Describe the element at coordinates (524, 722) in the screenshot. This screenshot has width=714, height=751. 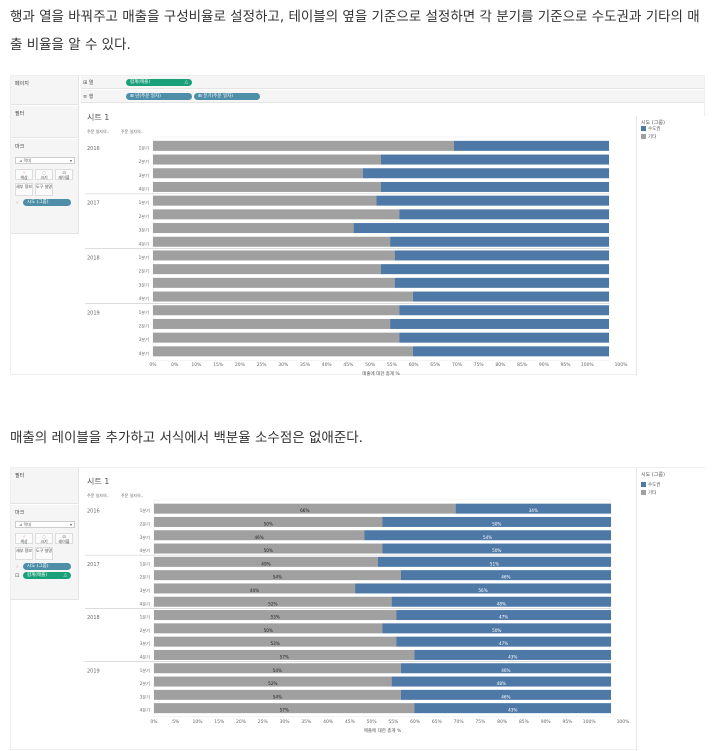
I see `x-tick-label: 85%` at that location.